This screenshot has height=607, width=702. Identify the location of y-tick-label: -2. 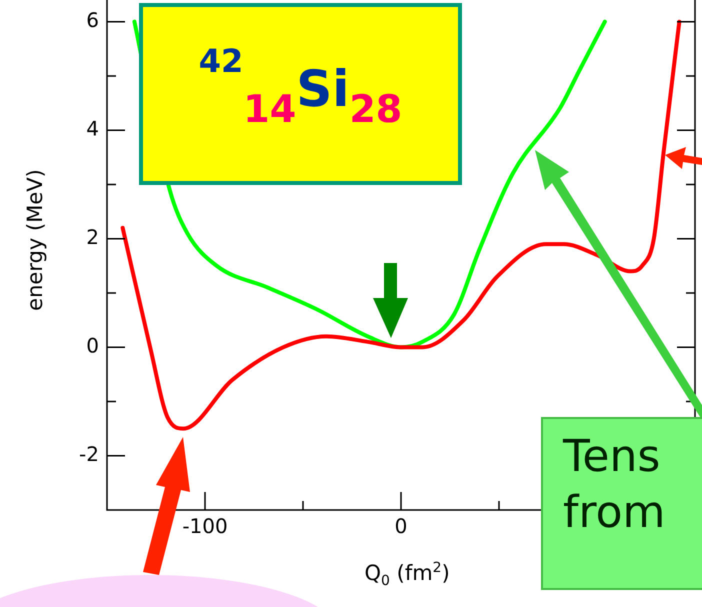
(89, 454).